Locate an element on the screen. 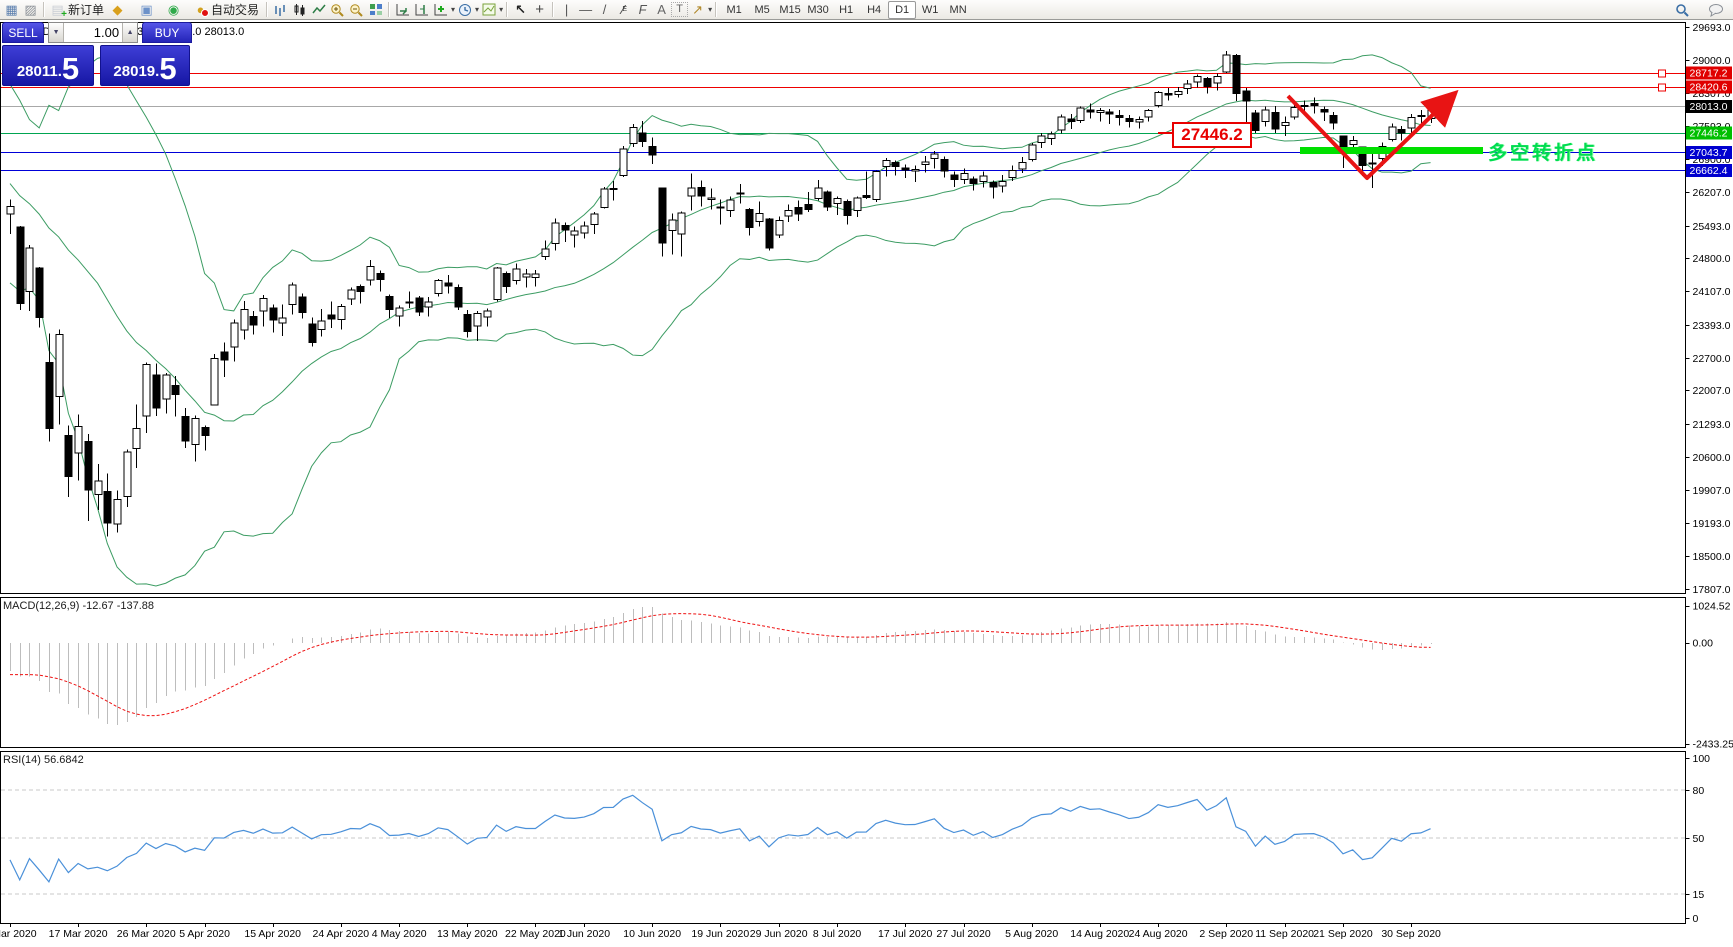 This screenshot has width=1733, height=947. vertical-line-icon: | is located at coordinates (566, 9).